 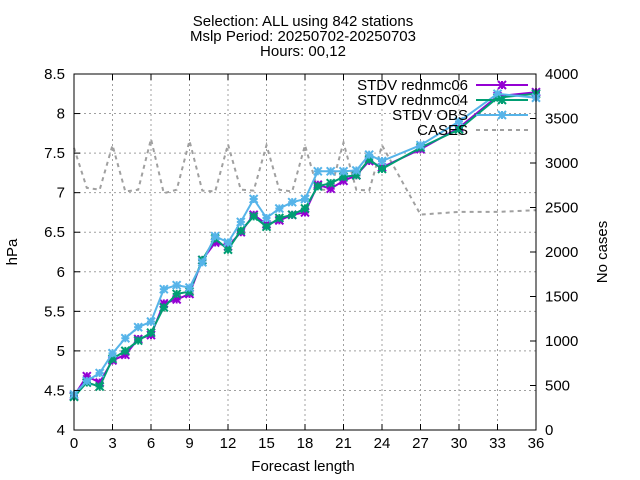 What do you see at coordinates (561, 297) in the screenshot?
I see `y2-tick-label: 1500` at bounding box center [561, 297].